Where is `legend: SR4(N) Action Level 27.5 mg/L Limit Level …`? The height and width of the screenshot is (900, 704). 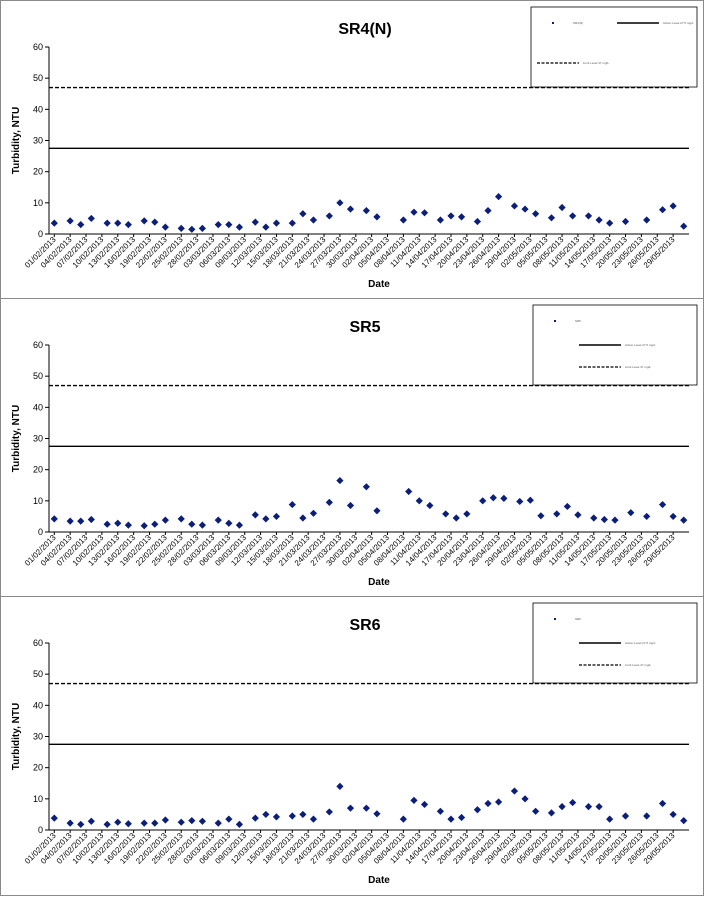 legend: SR4(N) Action Level 27.5 mg/L Limit Level … is located at coordinates (614, 47).